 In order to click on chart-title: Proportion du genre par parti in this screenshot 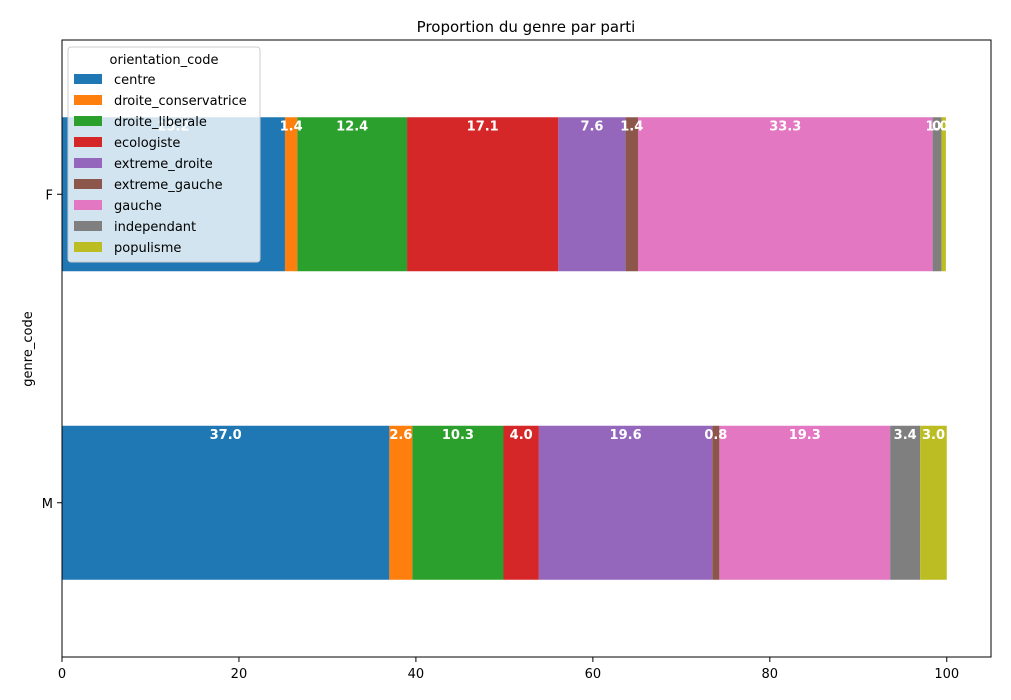, I will do `click(526, 27)`.